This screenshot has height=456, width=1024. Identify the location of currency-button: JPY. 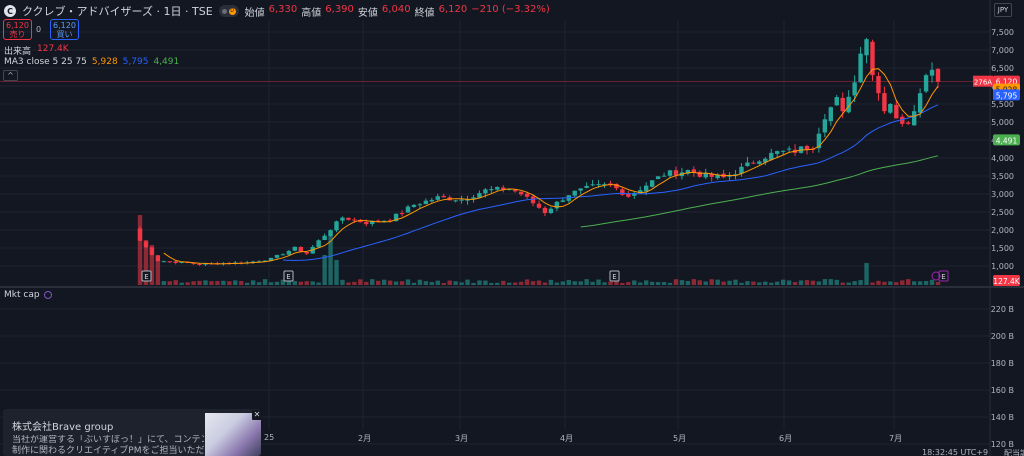
(1003, 10).